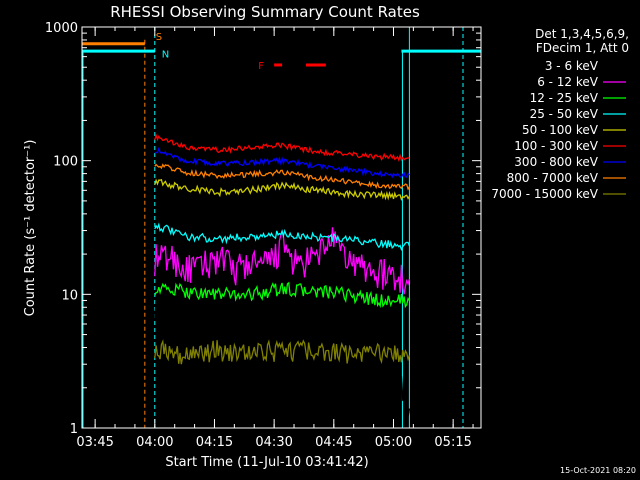 The height and width of the screenshot is (480, 640). What do you see at coordinates (159, 37) in the screenshot?
I see `annotation-label: S` at bounding box center [159, 37].